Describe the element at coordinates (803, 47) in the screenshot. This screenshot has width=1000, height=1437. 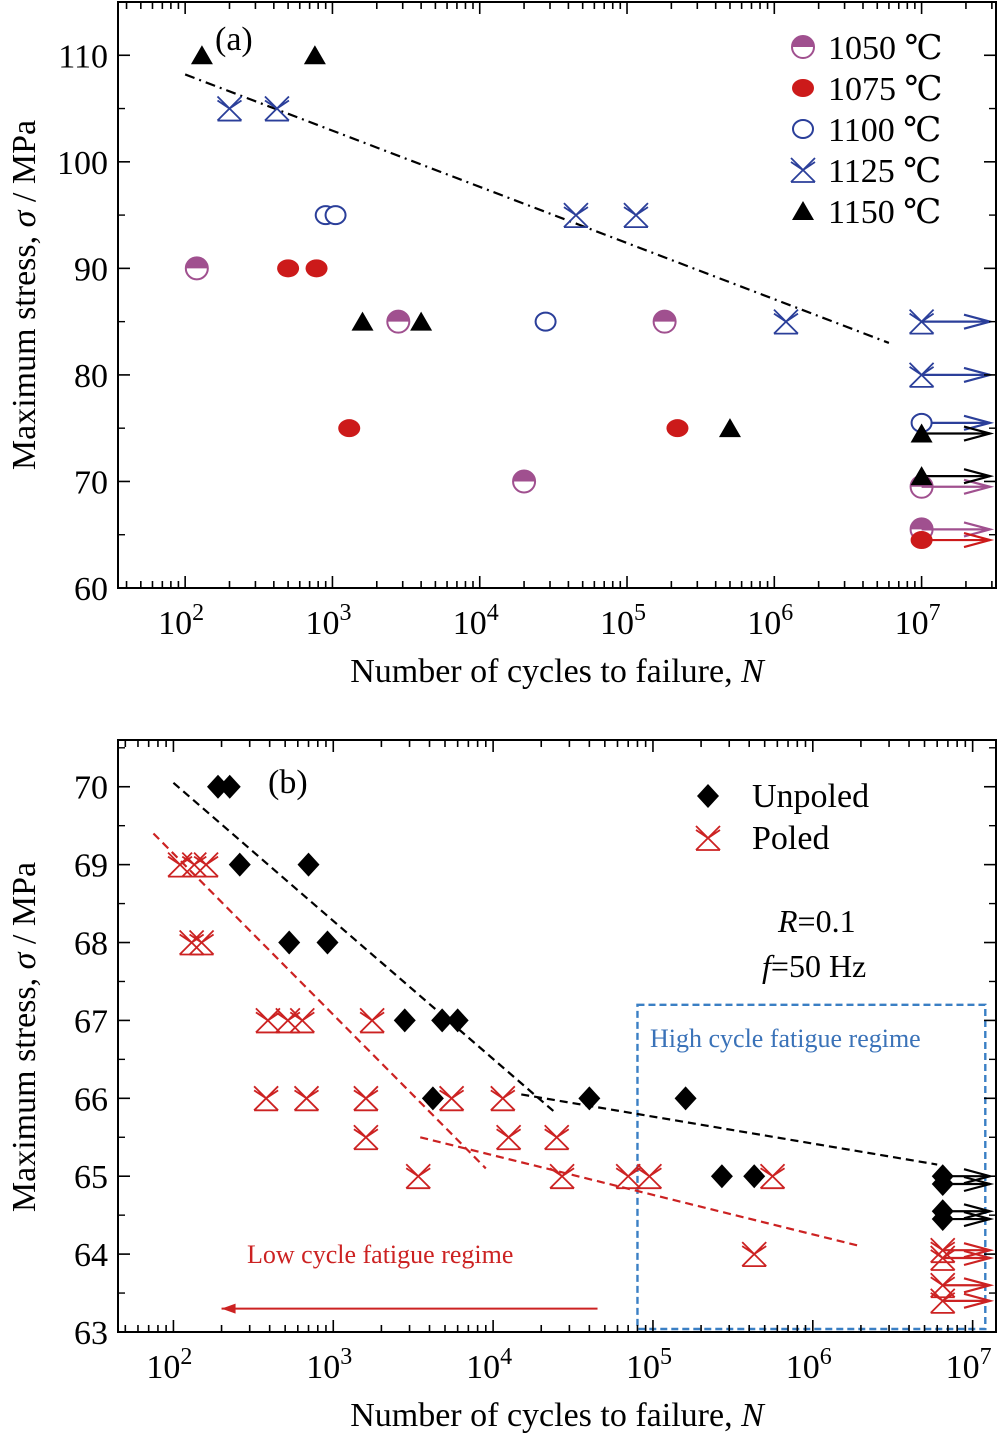
I see `legend-marker-1050-` at that location.